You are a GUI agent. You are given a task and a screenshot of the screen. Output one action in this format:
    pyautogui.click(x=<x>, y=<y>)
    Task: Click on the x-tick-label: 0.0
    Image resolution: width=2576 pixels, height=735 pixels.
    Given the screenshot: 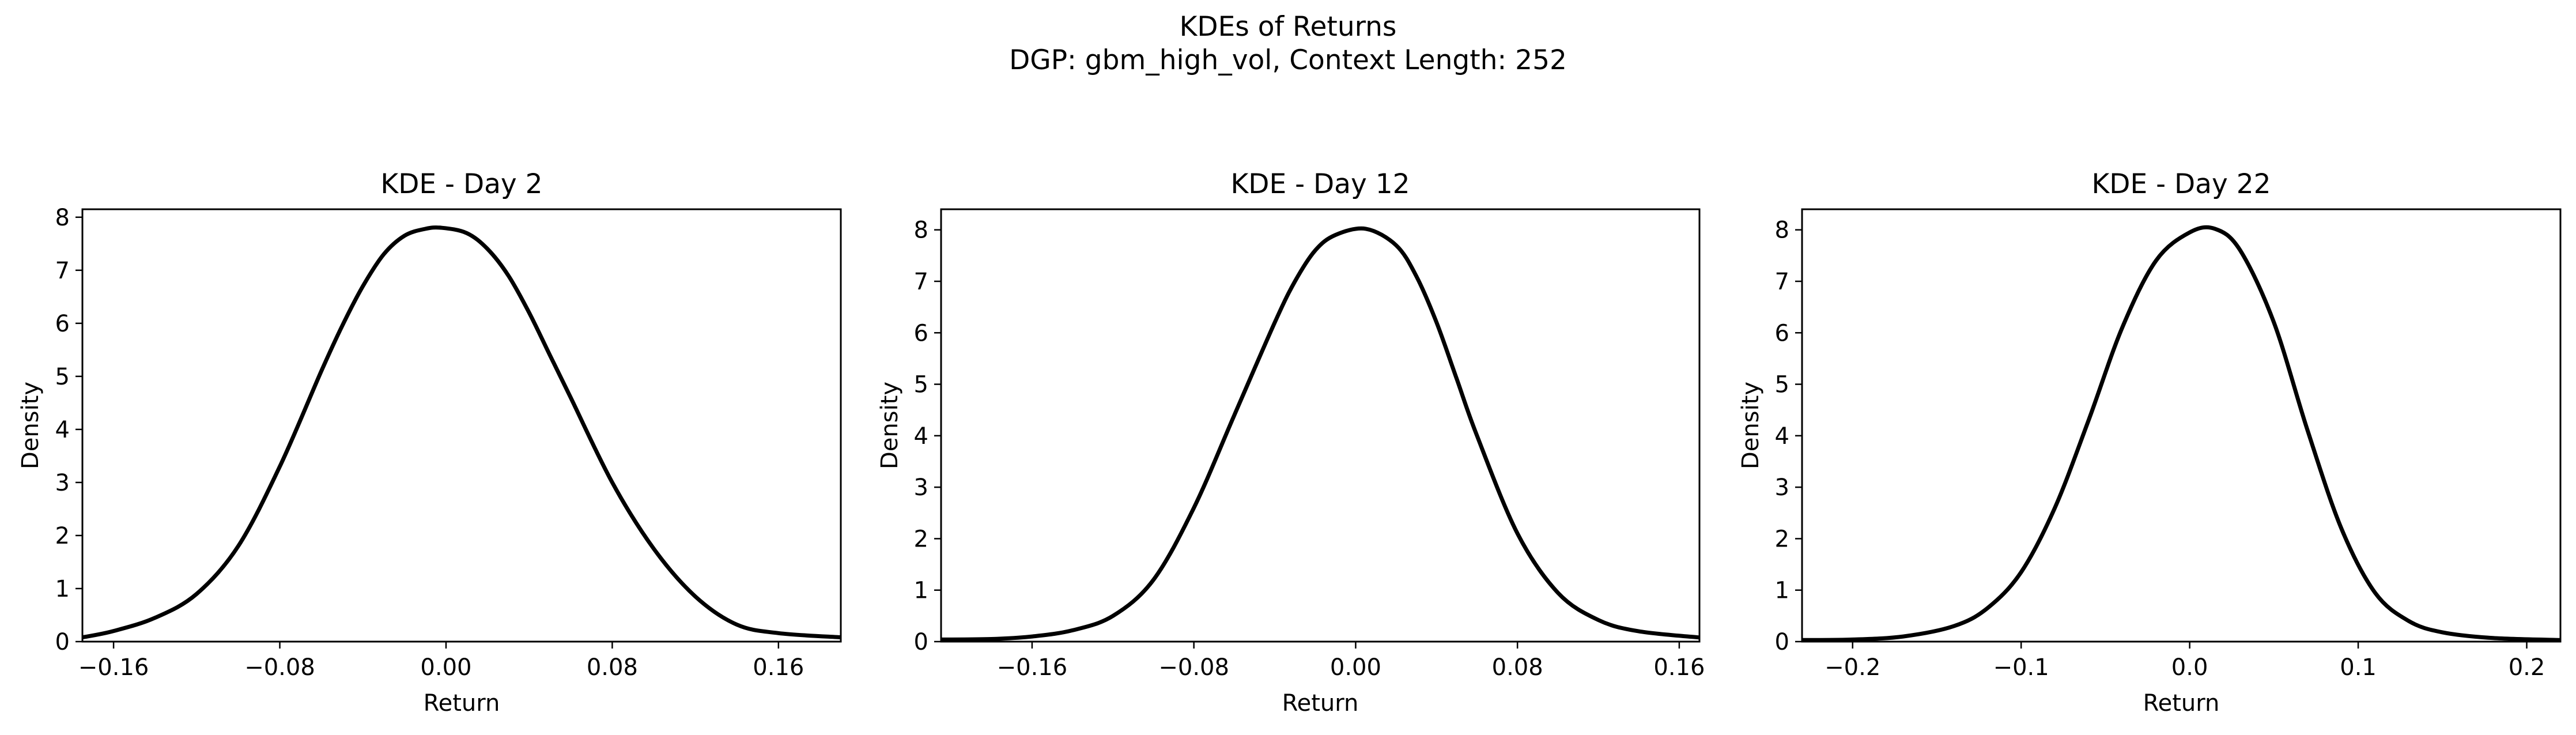 What is the action you would take?
    pyautogui.click(x=2189, y=667)
    